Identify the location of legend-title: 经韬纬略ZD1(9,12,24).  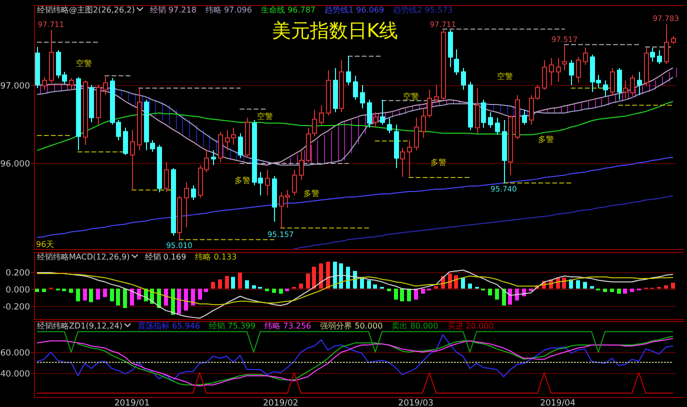
(80, 326).